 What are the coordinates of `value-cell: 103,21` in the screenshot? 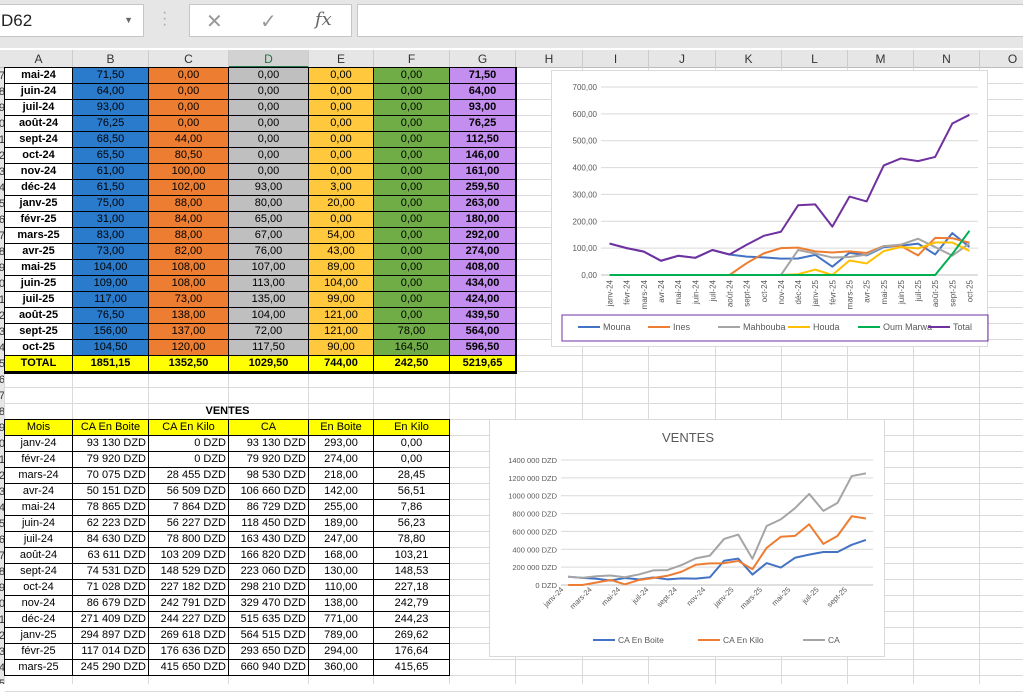 It's located at (411, 555).